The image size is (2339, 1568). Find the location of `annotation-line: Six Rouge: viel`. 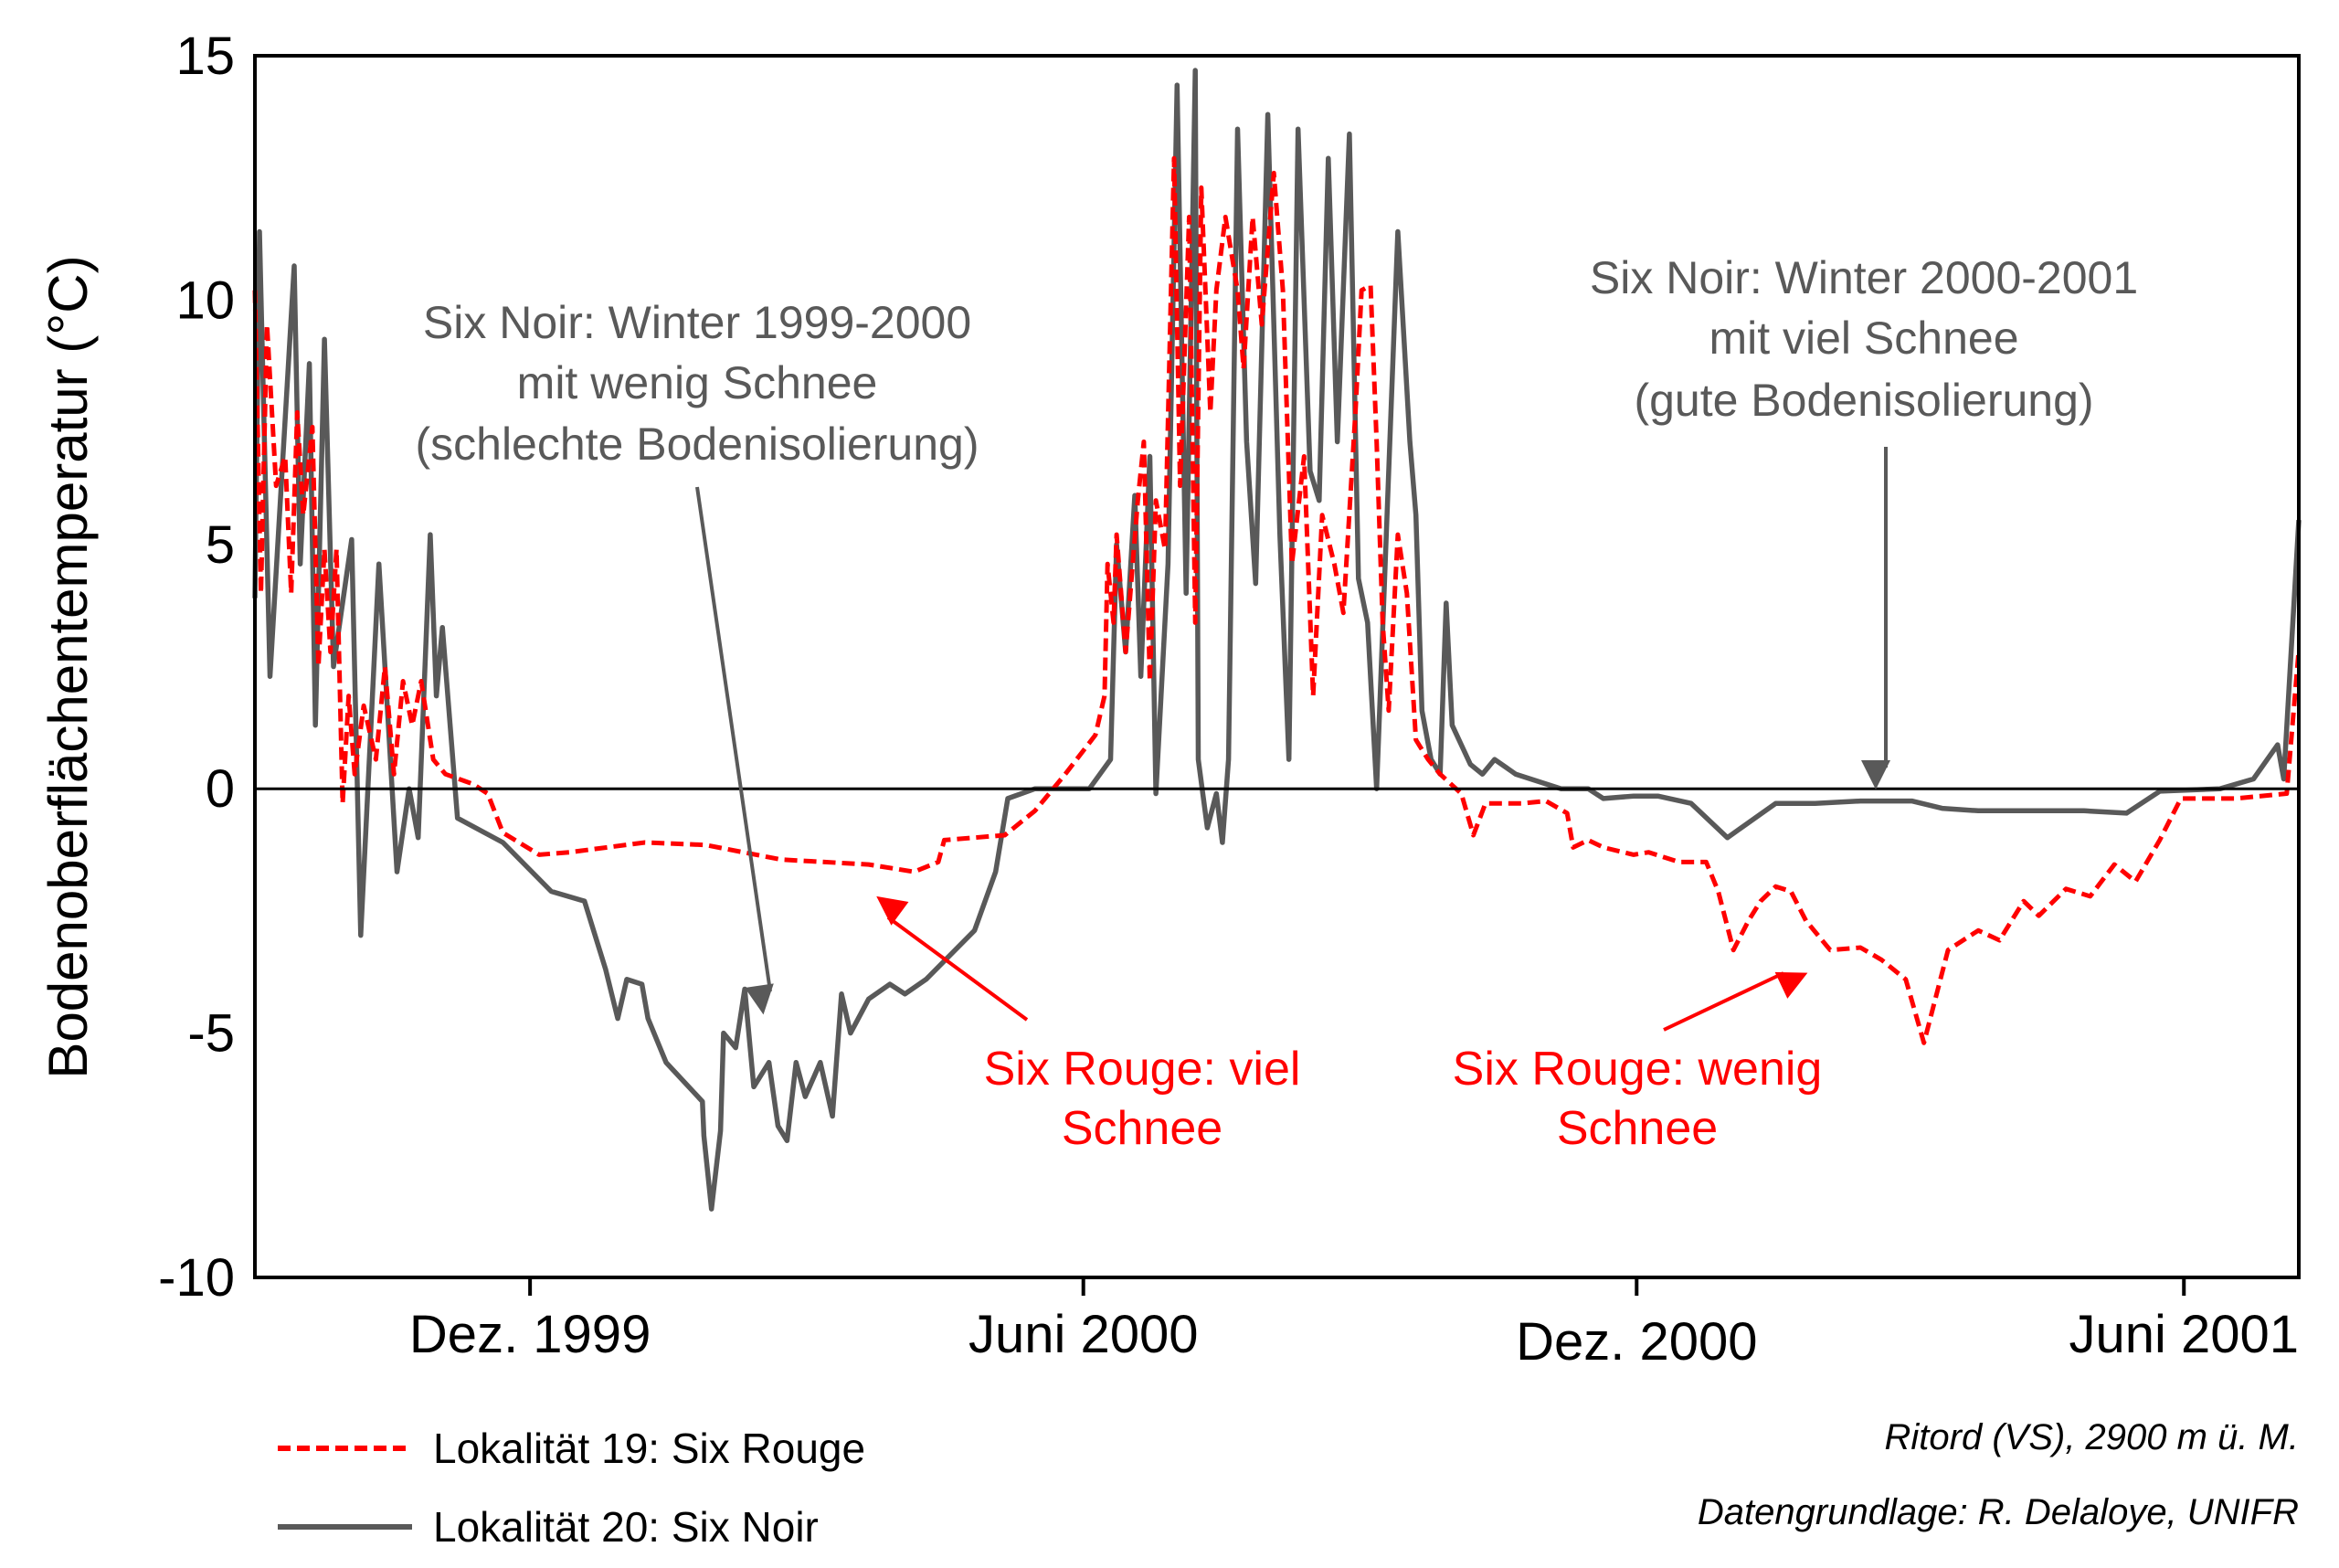

annotation-line: Six Rouge: viel is located at coordinates (1143, 1070).